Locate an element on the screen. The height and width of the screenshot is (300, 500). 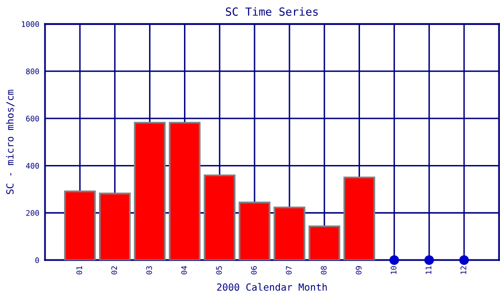
x-axis-title: 2000 Calendar Month is located at coordinates (272, 287).